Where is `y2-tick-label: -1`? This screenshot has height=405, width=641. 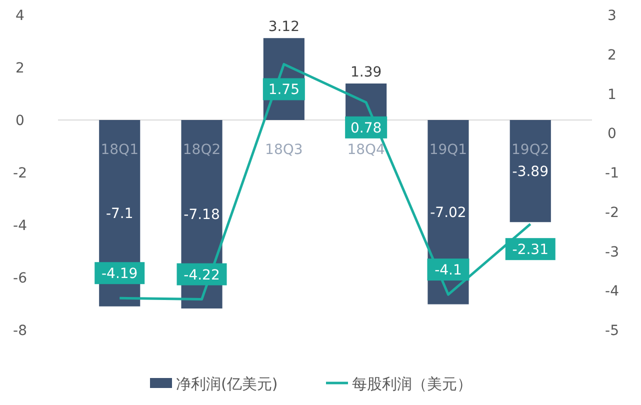
y2-tick-label: -1 is located at coordinates (612, 174).